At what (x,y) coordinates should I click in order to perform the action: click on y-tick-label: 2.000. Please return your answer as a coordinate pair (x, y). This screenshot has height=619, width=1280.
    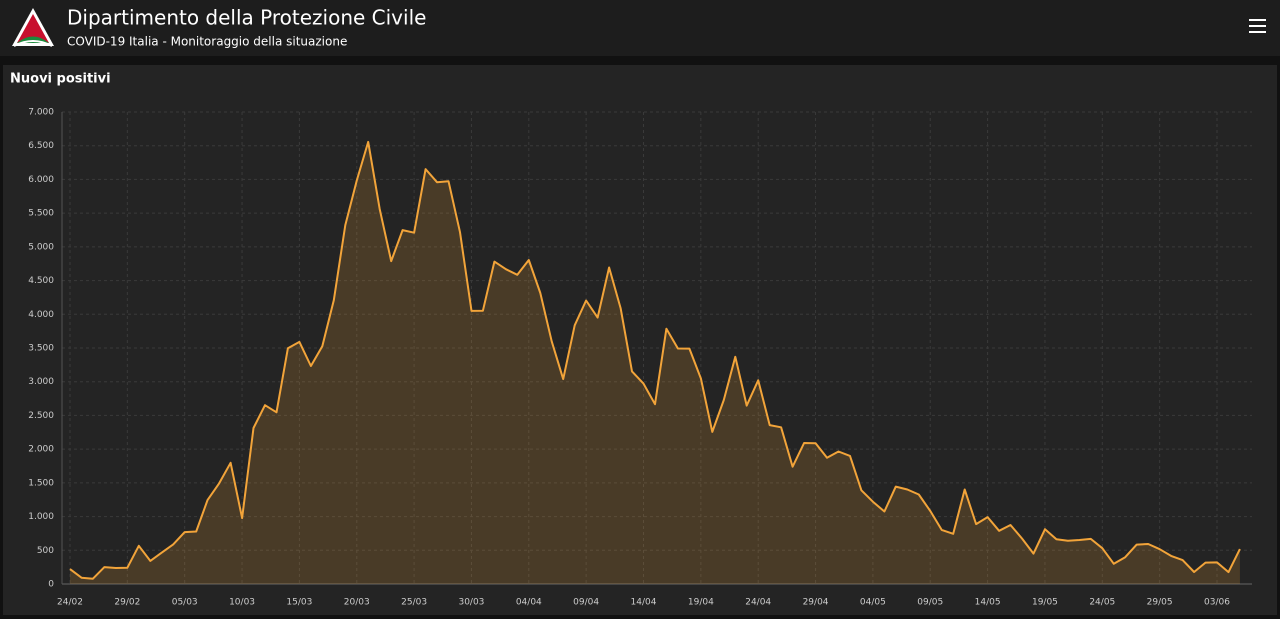
    Looking at the image, I should click on (41, 450).